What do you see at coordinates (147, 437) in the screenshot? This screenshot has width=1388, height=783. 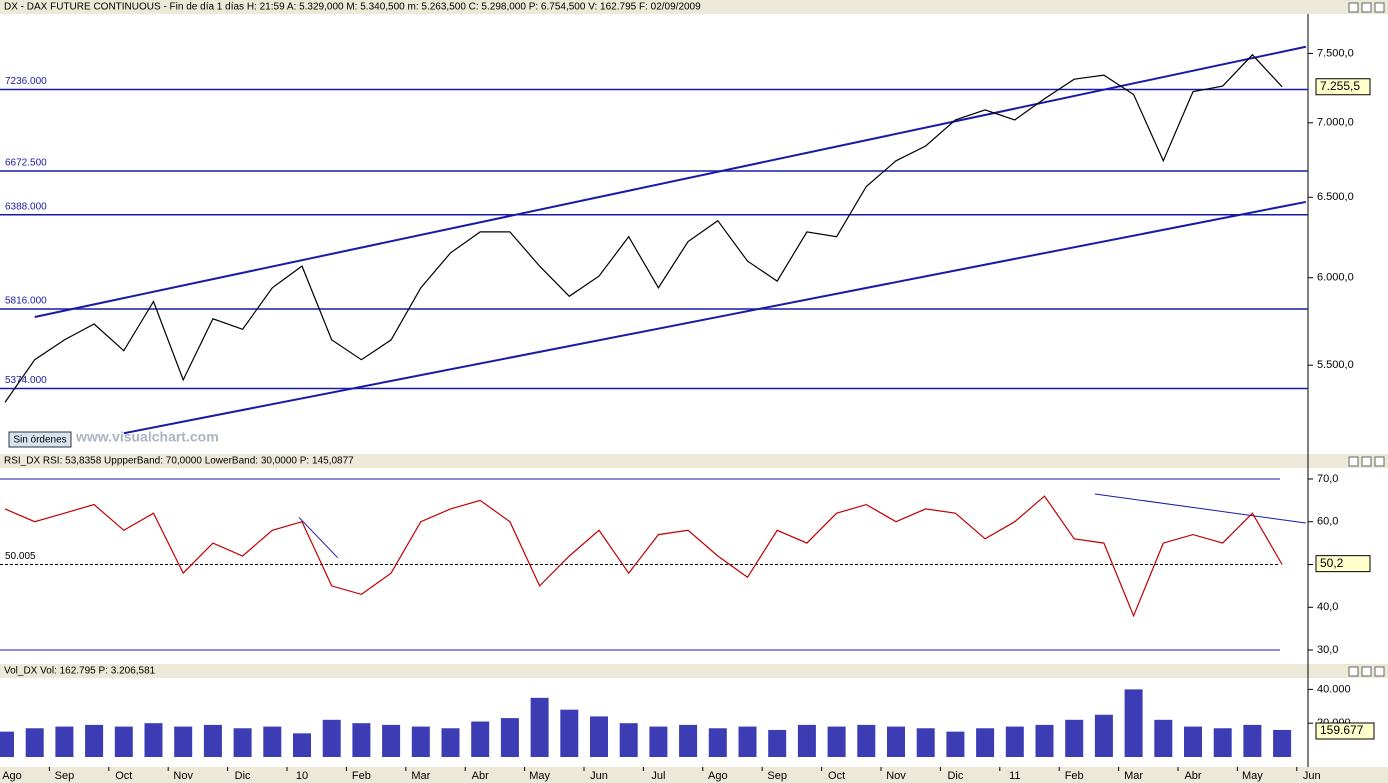 I see `watermark: www.visualchart.com` at bounding box center [147, 437].